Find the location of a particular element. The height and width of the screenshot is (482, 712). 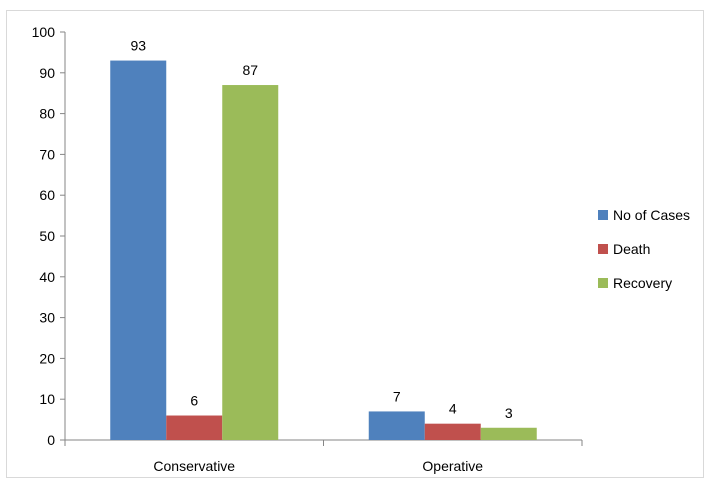

y-tick-label: 20 is located at coordinates (47, 358).